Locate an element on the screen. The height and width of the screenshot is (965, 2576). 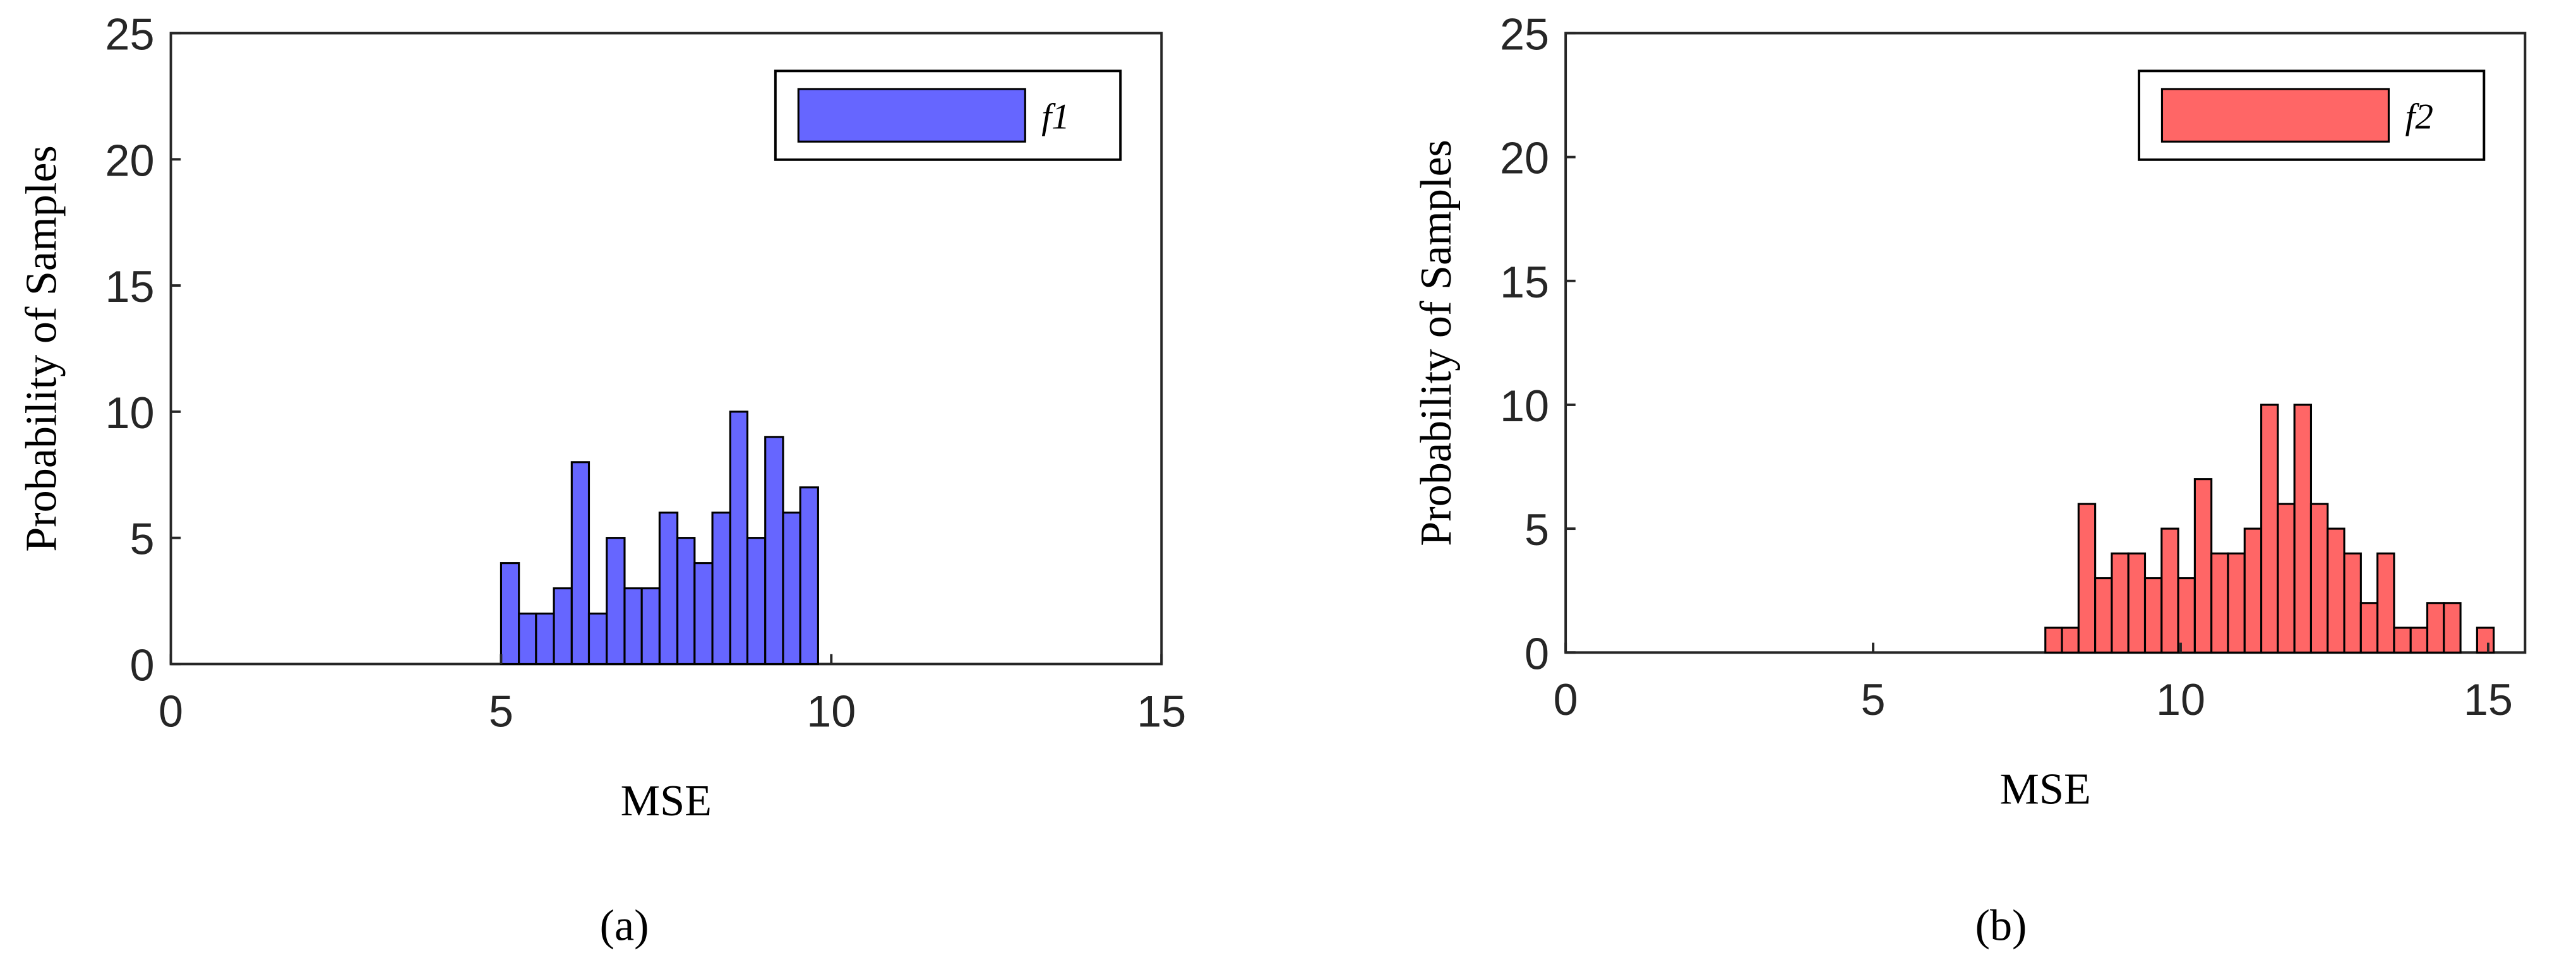
legend-label: f1 is located at coordinates (1055, 116).